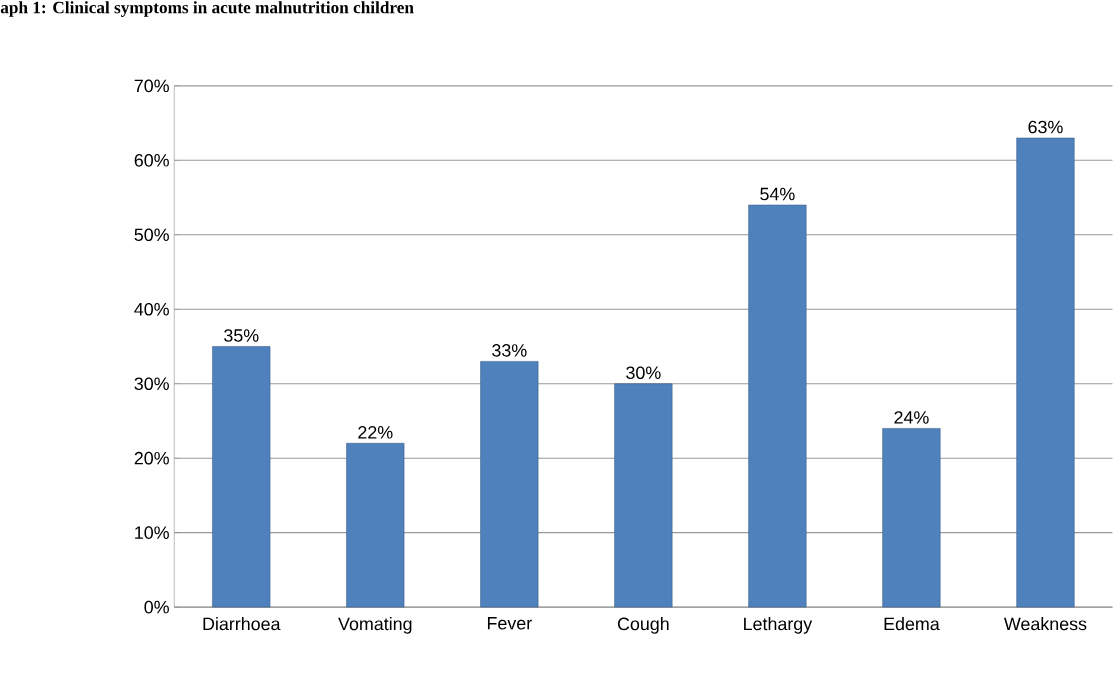 Image resolution: width=1113 pixels, height=686 pixels. I want to click on x-tick-label: Weakness, so click(1045, 624).